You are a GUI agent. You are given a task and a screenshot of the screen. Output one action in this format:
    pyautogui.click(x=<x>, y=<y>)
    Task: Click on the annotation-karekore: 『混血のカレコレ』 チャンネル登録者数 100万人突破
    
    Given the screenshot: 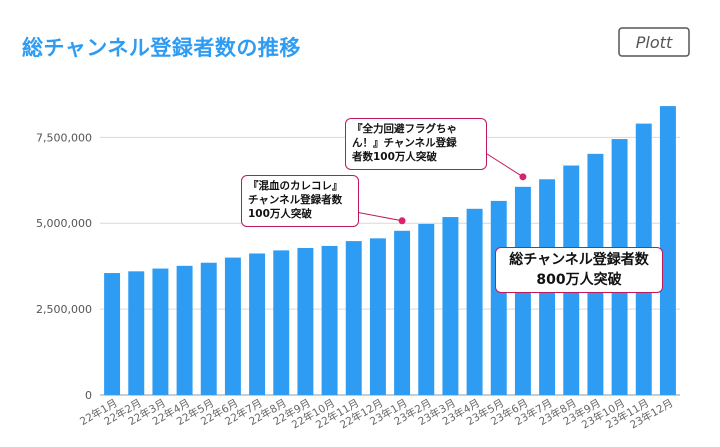 What is the action you would take?
    pyautogui.click(x=300, y=201)
    